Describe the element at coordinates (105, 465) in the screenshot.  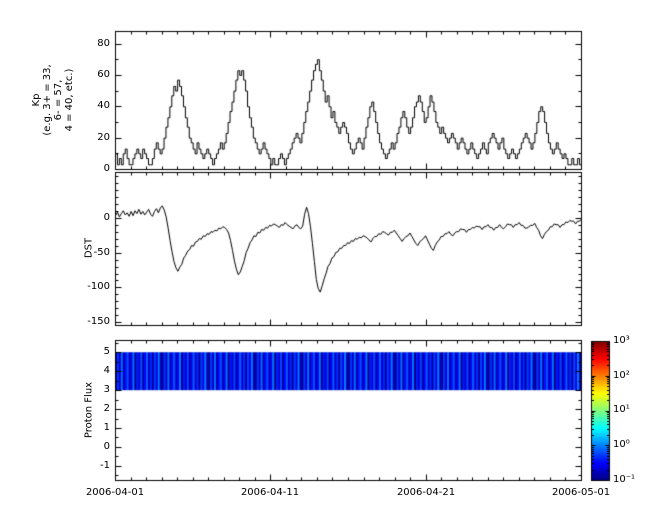
I see `flux-ytick-label: -1` at that location.